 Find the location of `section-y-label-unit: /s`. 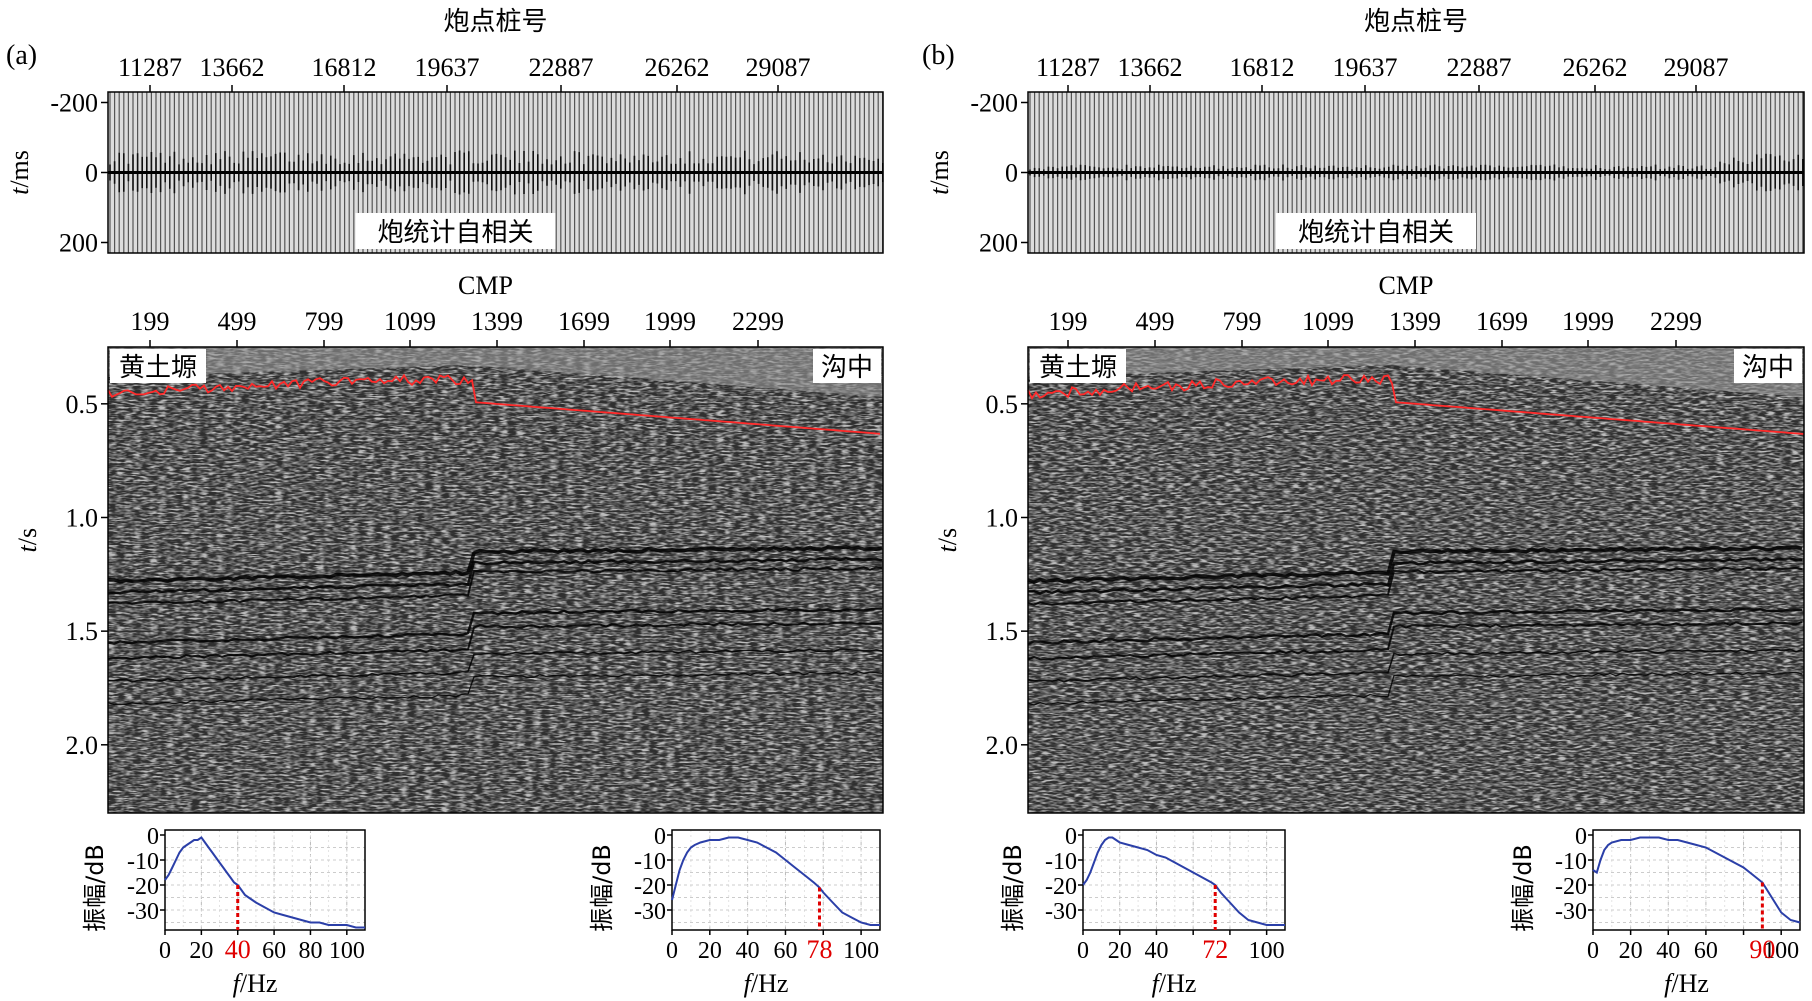

section-y-label-unit: /s is located at coordinates (947, 536).